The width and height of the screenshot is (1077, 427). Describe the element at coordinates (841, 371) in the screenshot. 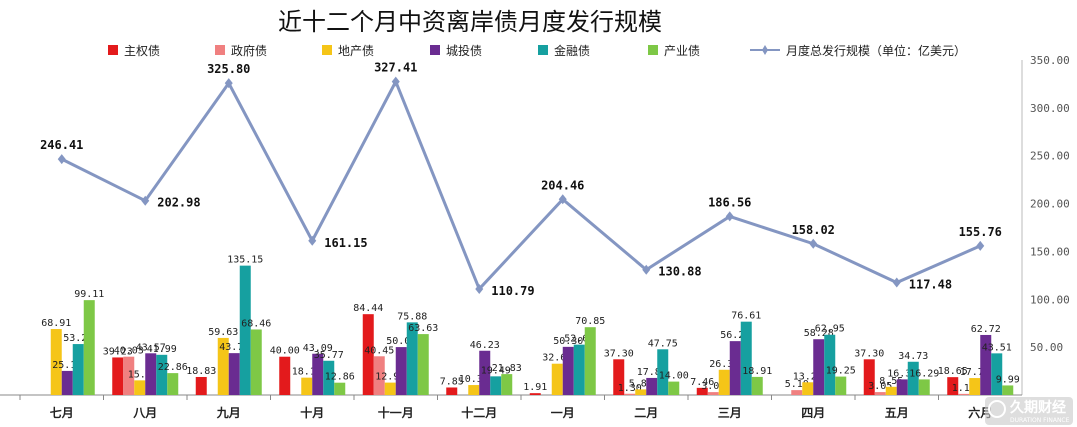

I see `bar-value-label: 19.25` at that location.